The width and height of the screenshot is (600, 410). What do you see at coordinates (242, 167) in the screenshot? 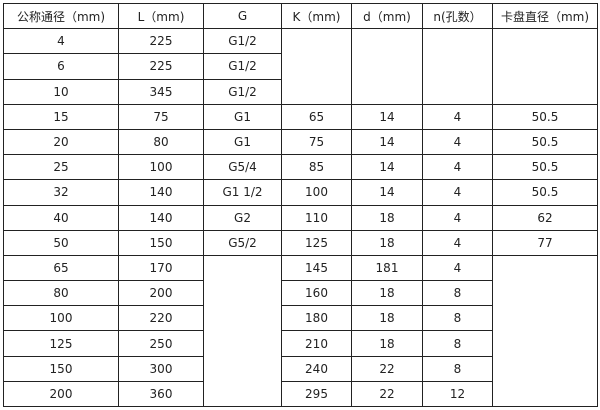
I see `cell-thread: G5/4` at bounding box center [242, 167].